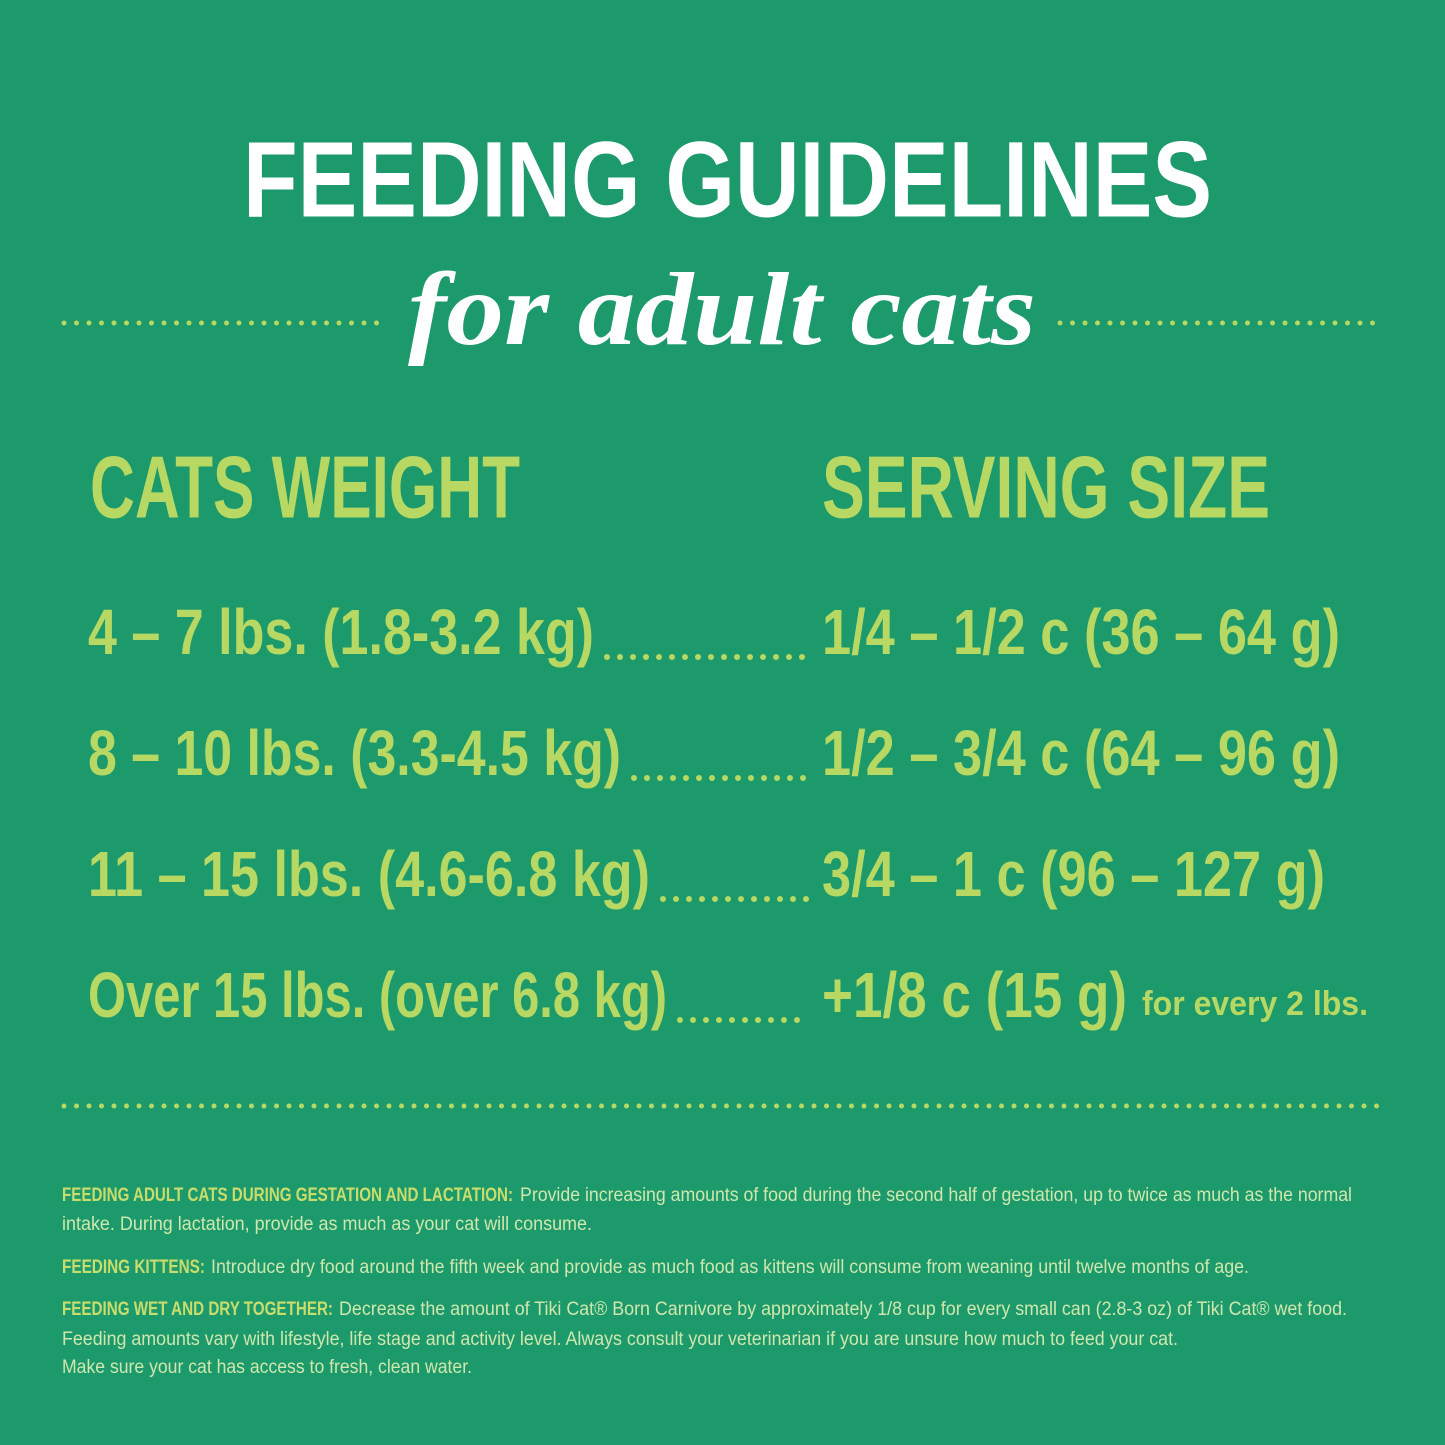  Describe the element at coordinates (722, 309) in the screenshot. I see `subtitle: for adult cats` at that location.